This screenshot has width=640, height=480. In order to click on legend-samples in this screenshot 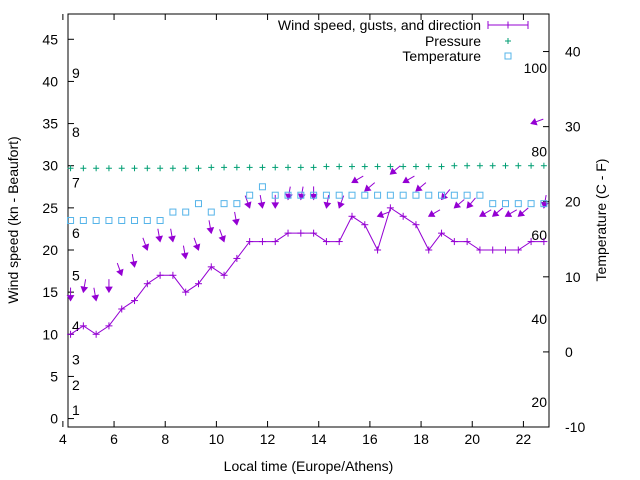, I will do `click(508, 40)`.